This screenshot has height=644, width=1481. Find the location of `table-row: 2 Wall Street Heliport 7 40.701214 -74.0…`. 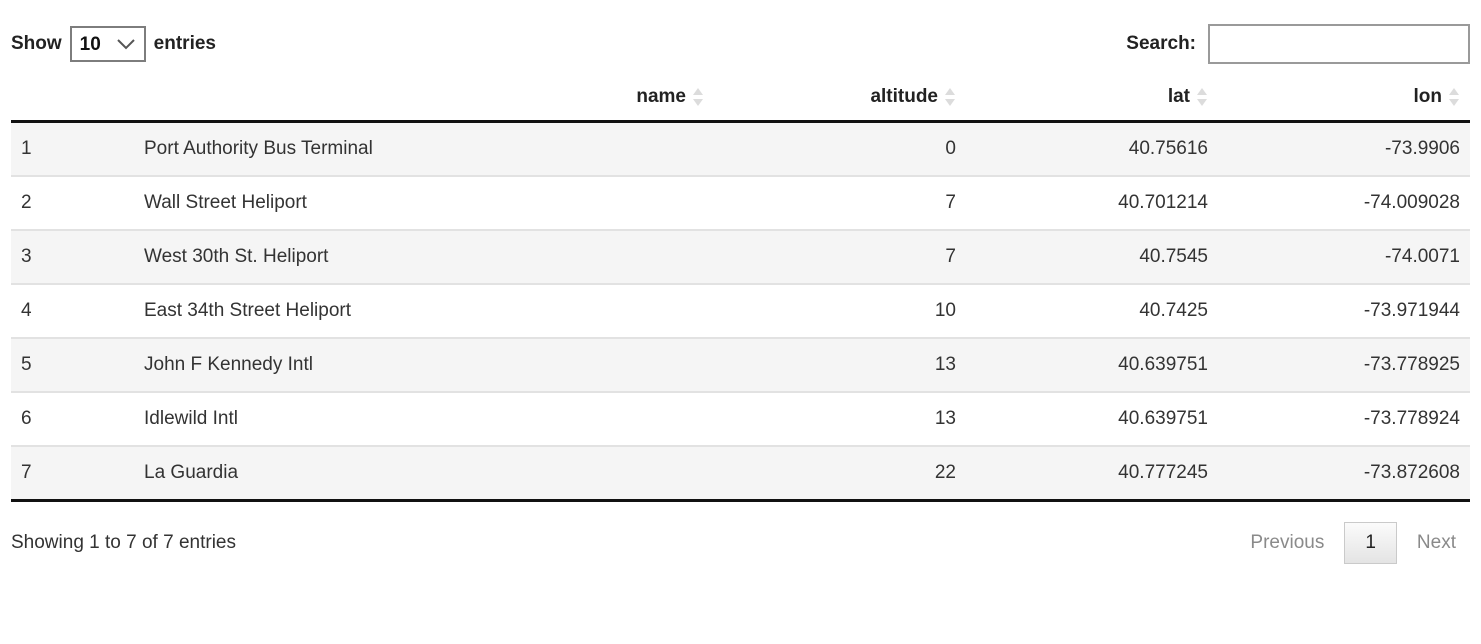

table-row: 2 Wall Street Heliport 7 40.701214 -74.0… is located at coordinates (740, 203).